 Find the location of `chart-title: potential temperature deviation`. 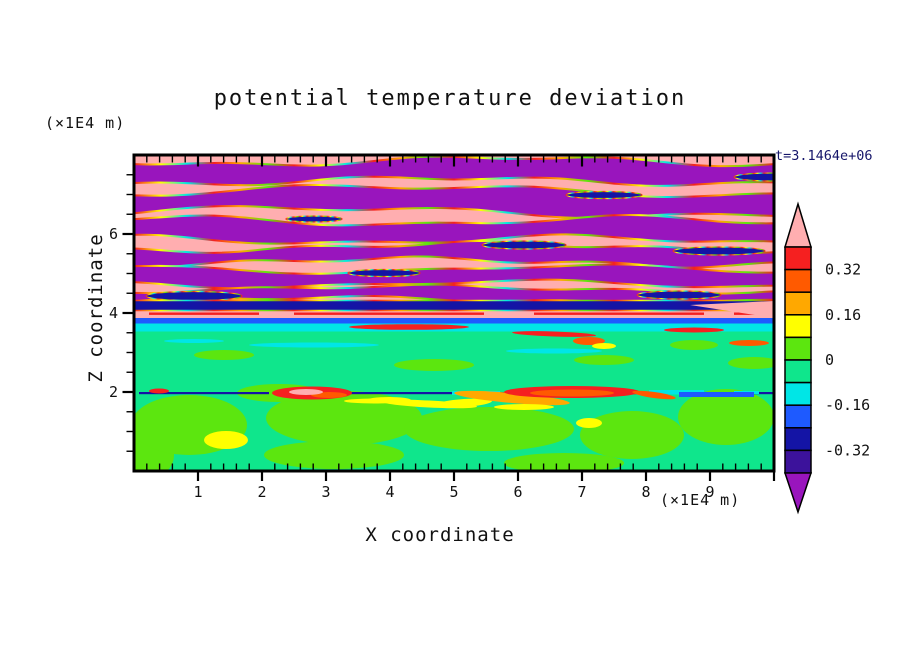

chart-title: potential temperature deviation is located at coordinates (450, 98).